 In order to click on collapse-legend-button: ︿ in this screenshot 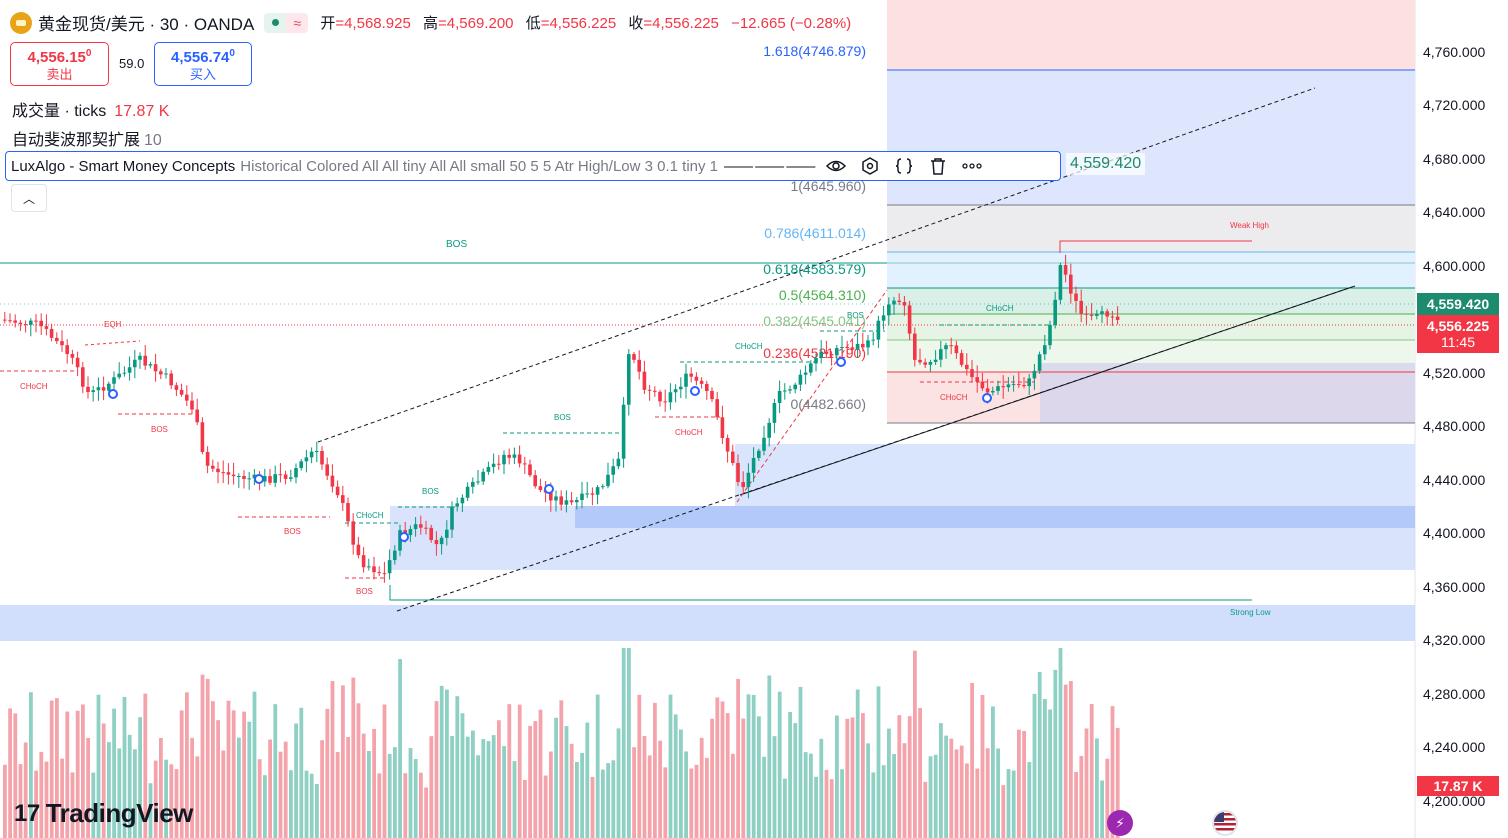, I will do `click(29, 198)`.